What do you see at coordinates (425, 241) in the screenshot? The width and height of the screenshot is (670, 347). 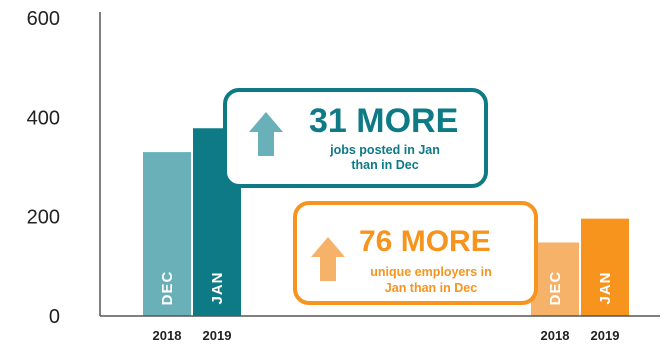 I see `employers-headline: 76 MORE` at bounding box center [425, 241].